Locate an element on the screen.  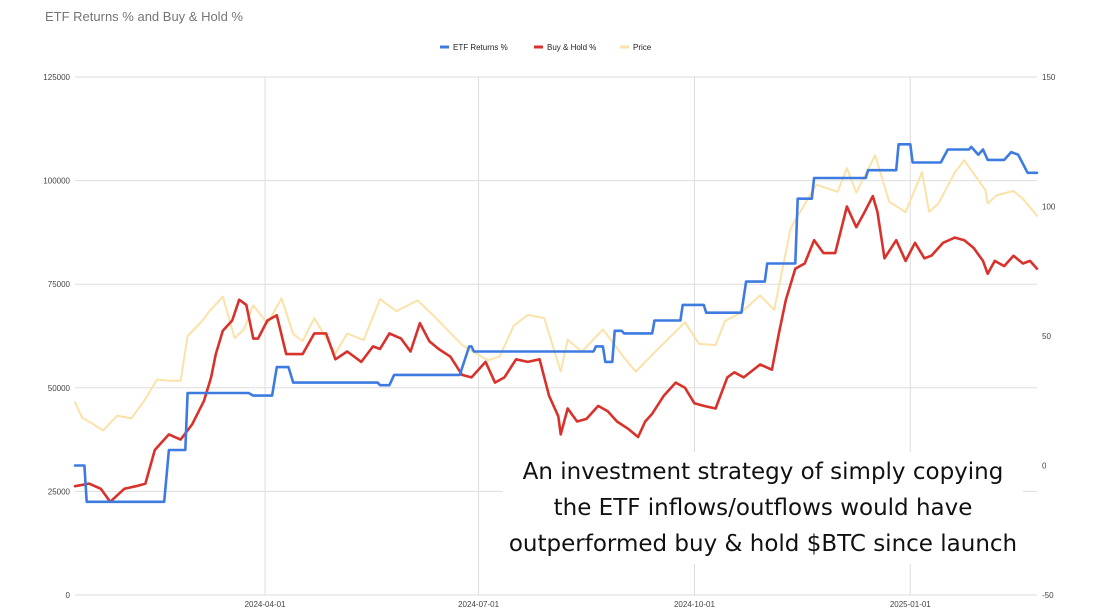
y-left-tick-label: 25000 is located at coordinates (59, 491).